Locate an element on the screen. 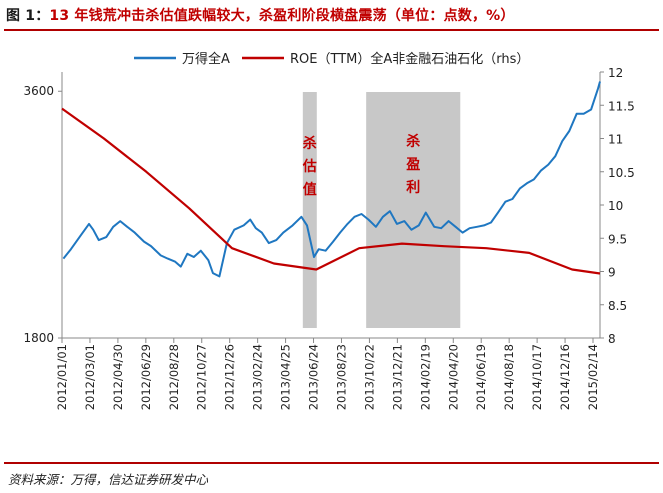  x-tick-label: 2013/10/22 is located at coordinates (369, 377).